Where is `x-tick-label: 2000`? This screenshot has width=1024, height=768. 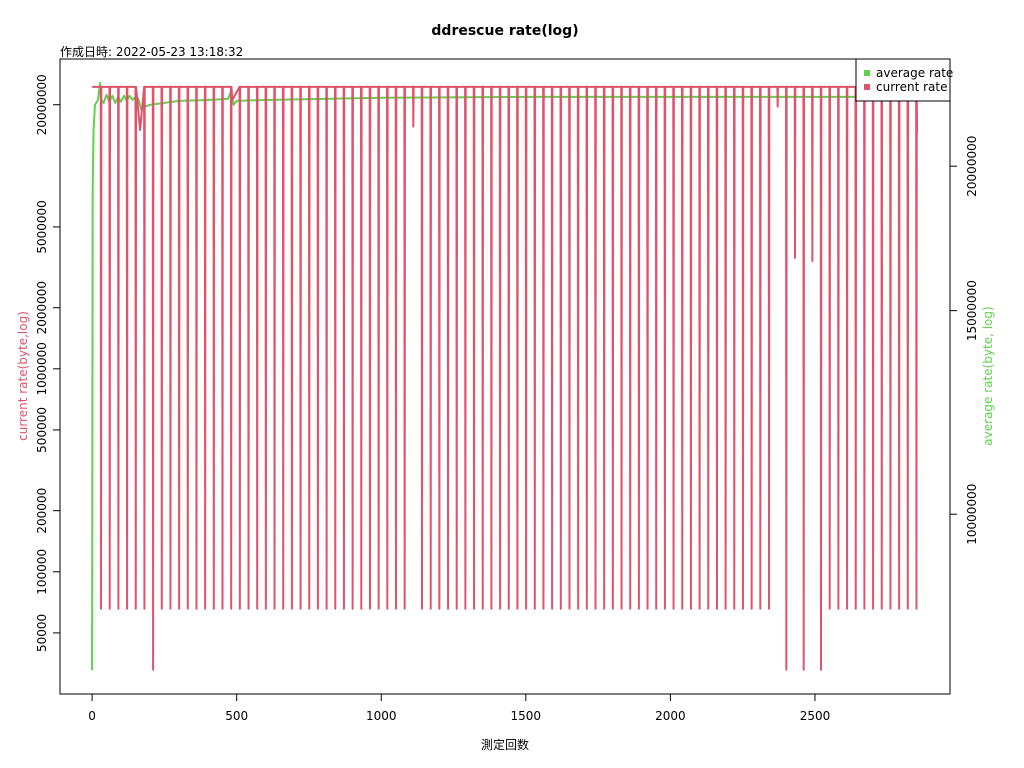
x-tick-label: 2000 is located at coordinates (670, 716).